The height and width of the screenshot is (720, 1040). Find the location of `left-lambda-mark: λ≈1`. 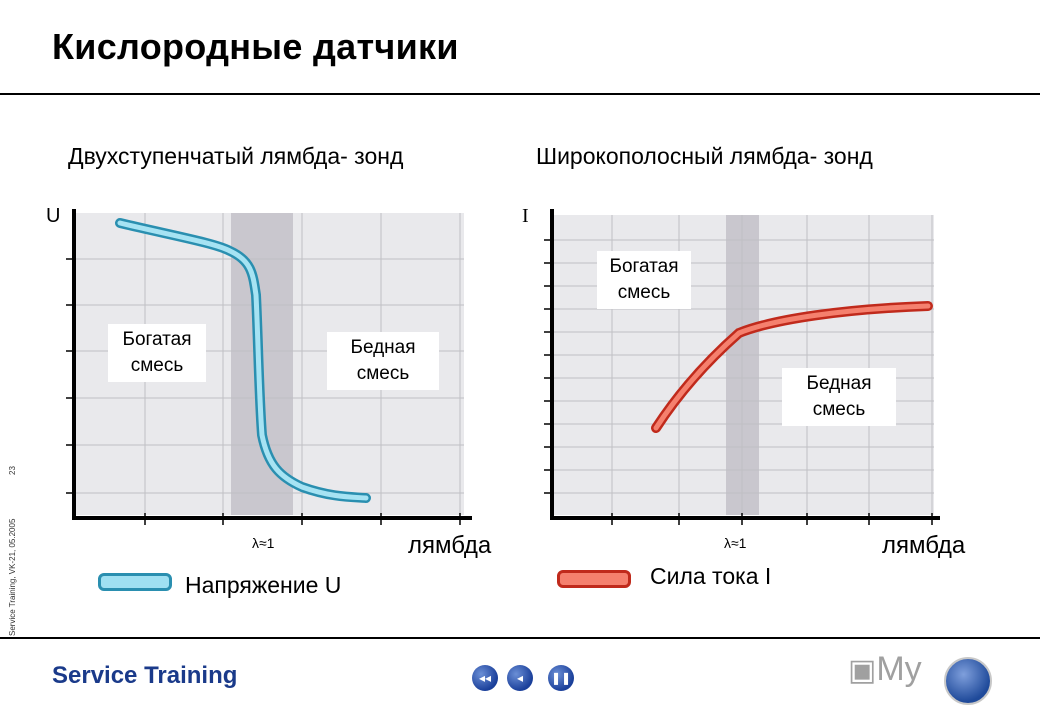

left-lambda-mark: λ≈1 is located at coordinates (263, 543).